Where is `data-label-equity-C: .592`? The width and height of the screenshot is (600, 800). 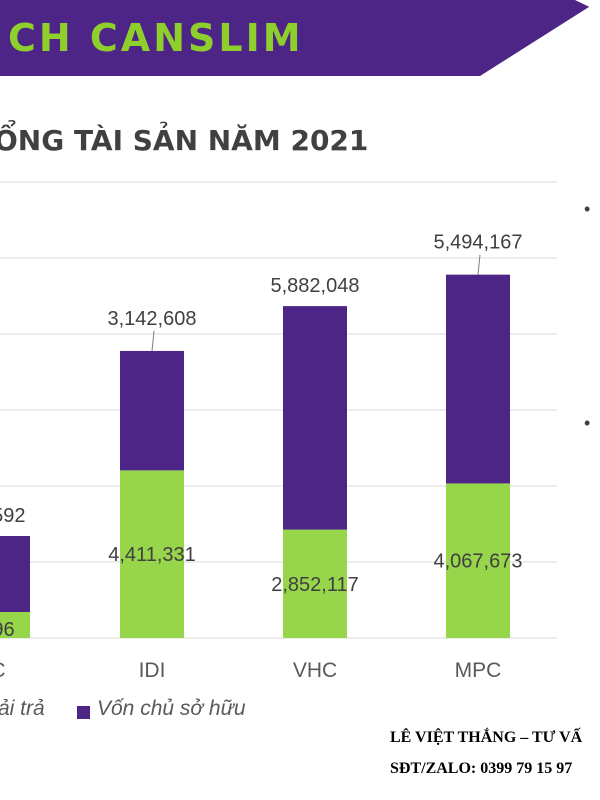 data-label-equity-C: .592 is located at coordinates (12, 516).